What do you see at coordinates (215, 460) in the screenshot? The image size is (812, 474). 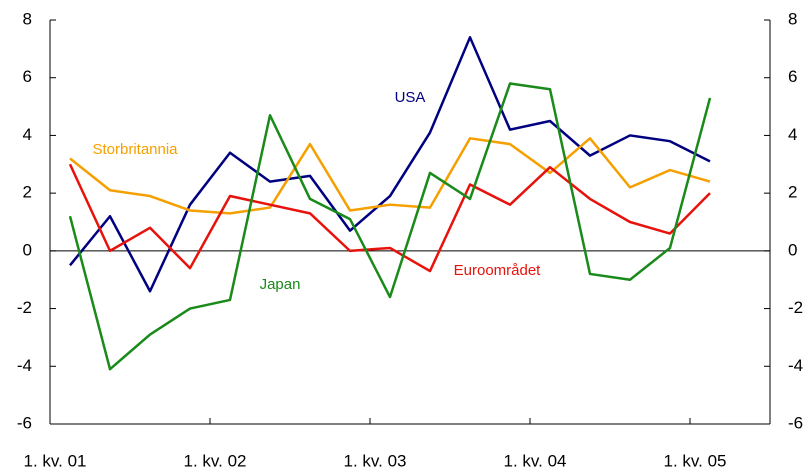 I see `x-tick-label: 1. kv. 02` at bounding box center [215, 460].